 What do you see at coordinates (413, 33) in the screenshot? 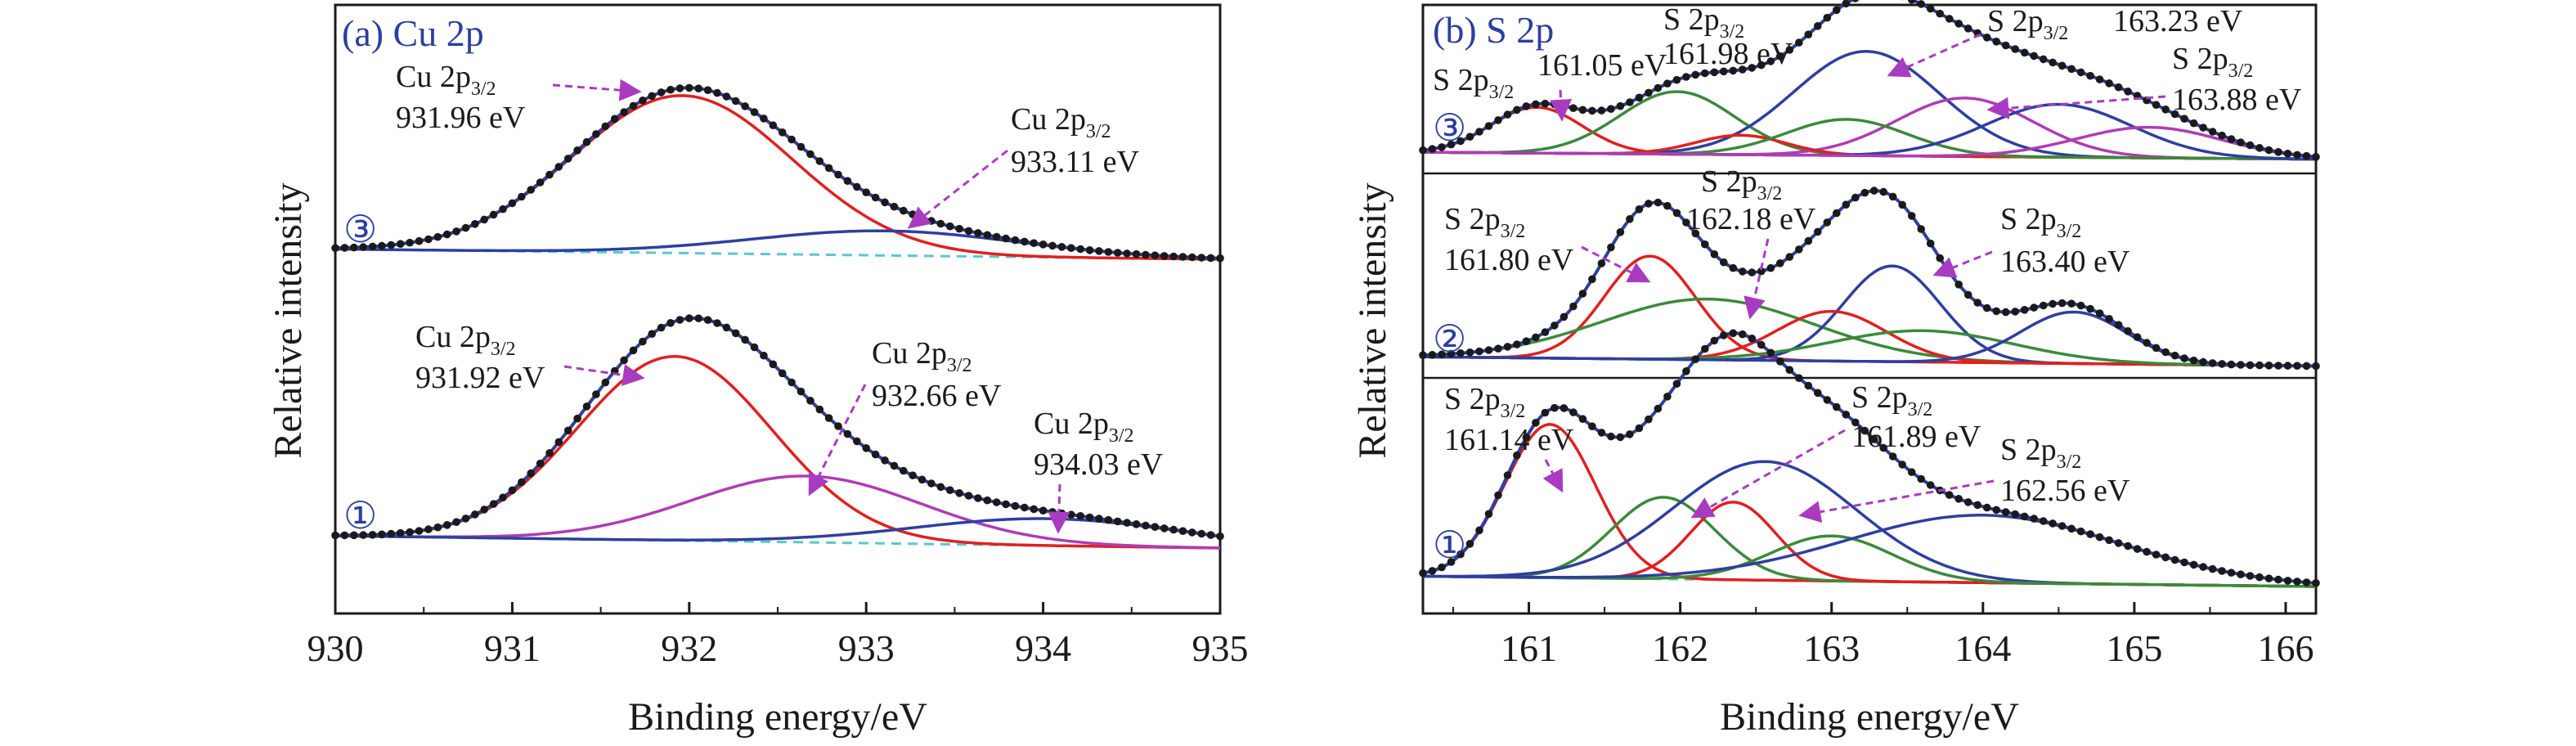
I see `panel-a-title: (a) Cu 2p` at bounding box center [413, 33].